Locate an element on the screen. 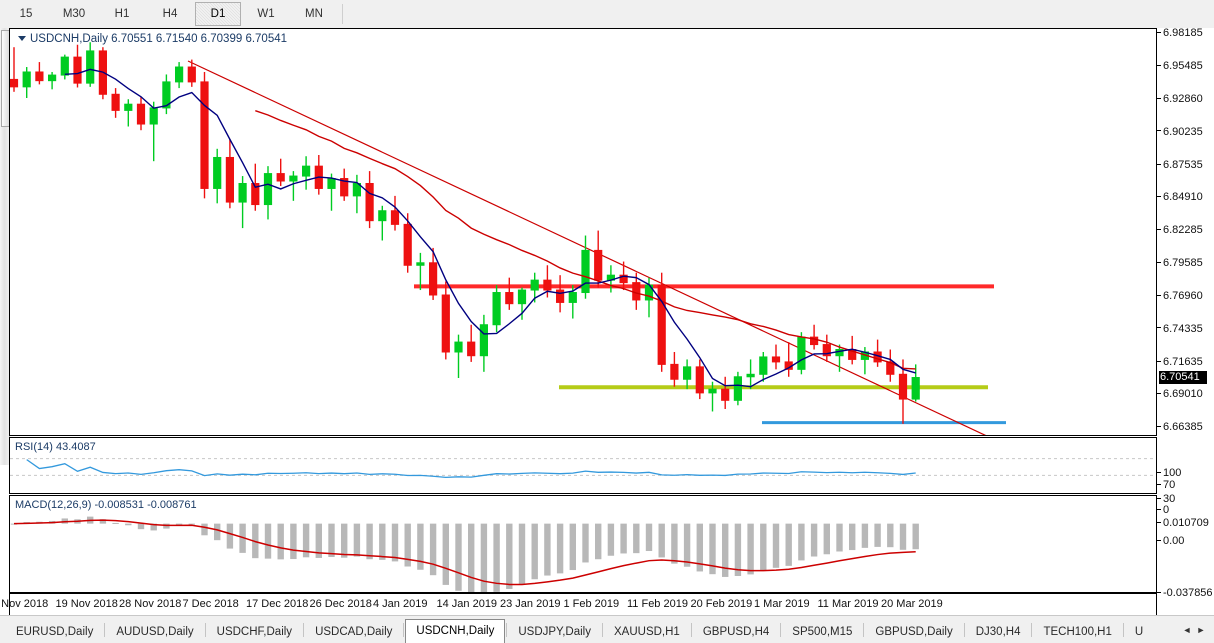 The width and height of the screenshot is (1214, 643). timeframe-button-w1: W1 is located at coordinates (266, 14).